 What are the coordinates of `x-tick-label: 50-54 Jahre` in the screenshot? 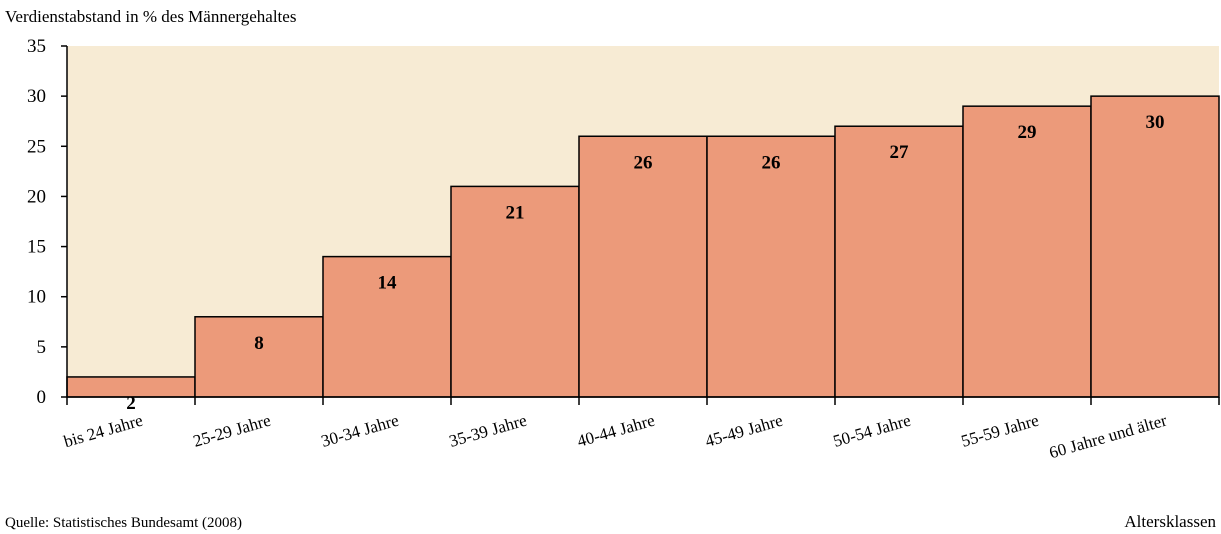 It's located at (872, 431).